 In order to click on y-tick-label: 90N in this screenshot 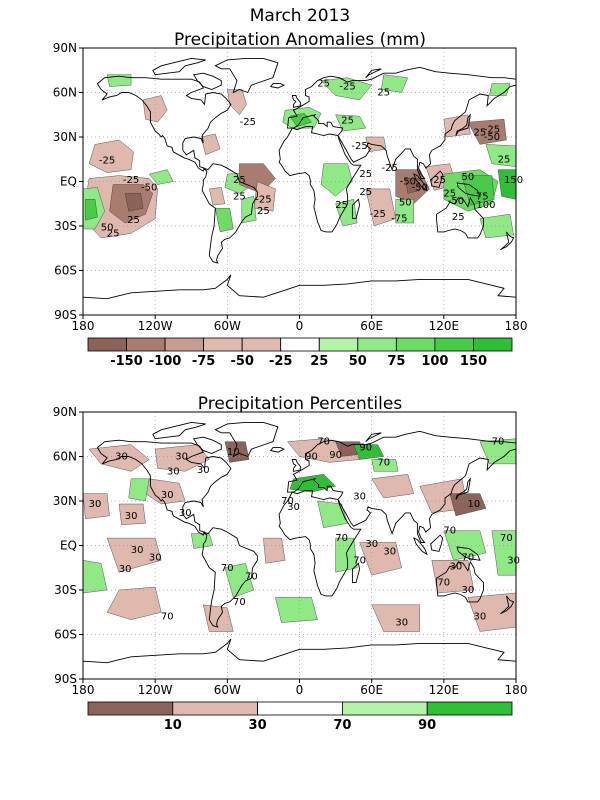, I will do `click(65, 48)`.